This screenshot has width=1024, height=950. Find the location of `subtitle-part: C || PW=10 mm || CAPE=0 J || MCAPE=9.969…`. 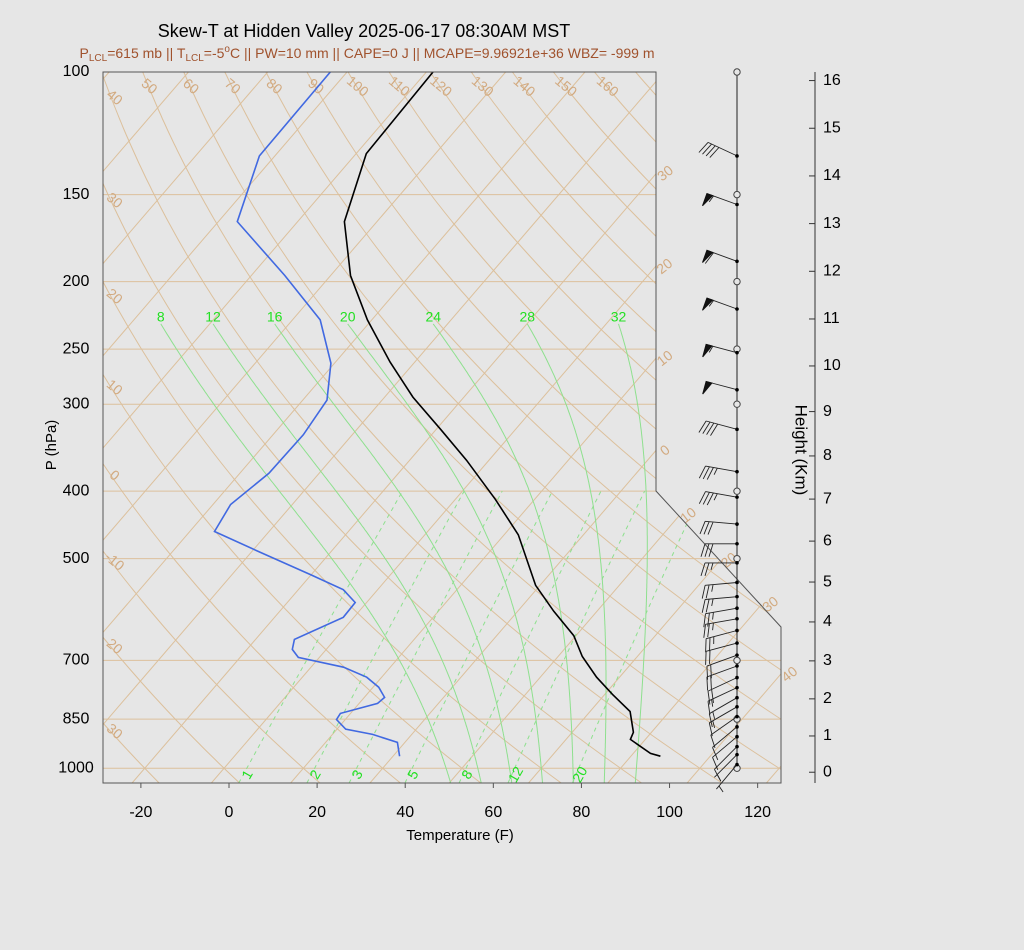

subtitle-part: C || PW=10 mm || CAPE=0 J || MCAPE=9.969… is located at coordinates (442, 53).